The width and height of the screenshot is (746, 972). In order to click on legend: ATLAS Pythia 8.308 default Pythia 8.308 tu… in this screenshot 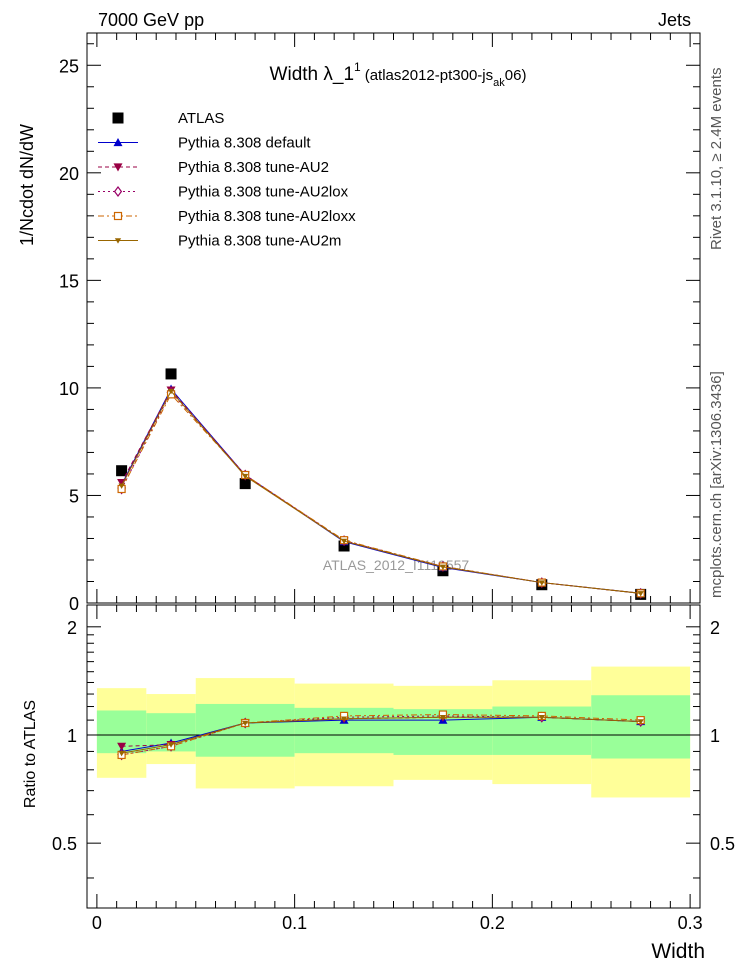, I will do `click(227, 180)`.